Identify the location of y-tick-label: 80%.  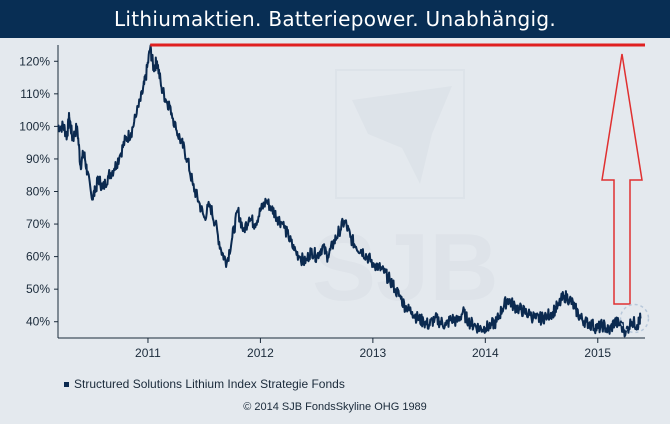
(38, 192).